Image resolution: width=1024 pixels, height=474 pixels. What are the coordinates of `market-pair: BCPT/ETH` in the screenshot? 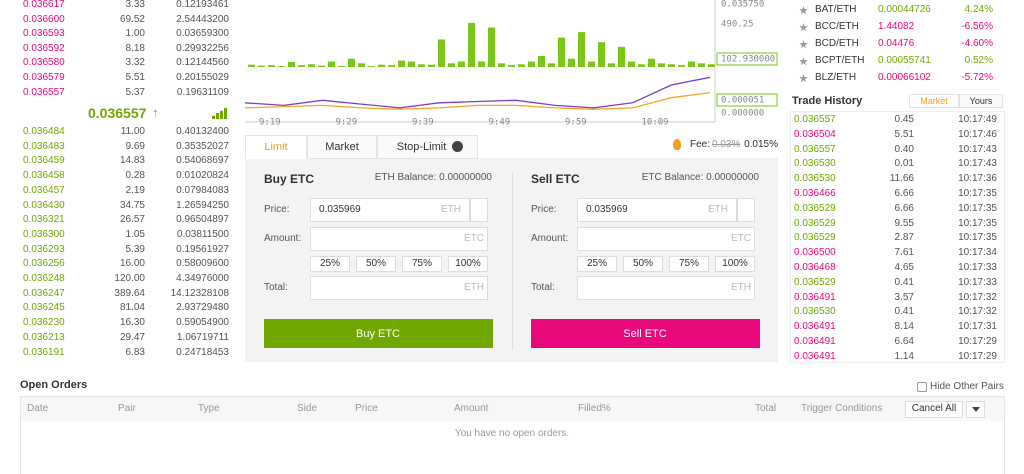 It's located at (840, 60).